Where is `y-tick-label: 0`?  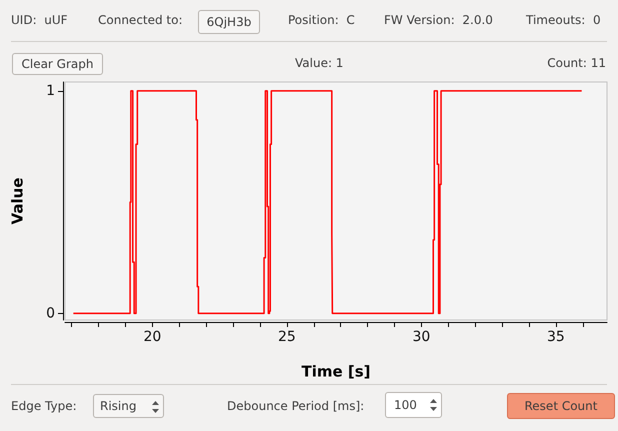
y-tick-label: 0 is located at coordinates (50, 313).